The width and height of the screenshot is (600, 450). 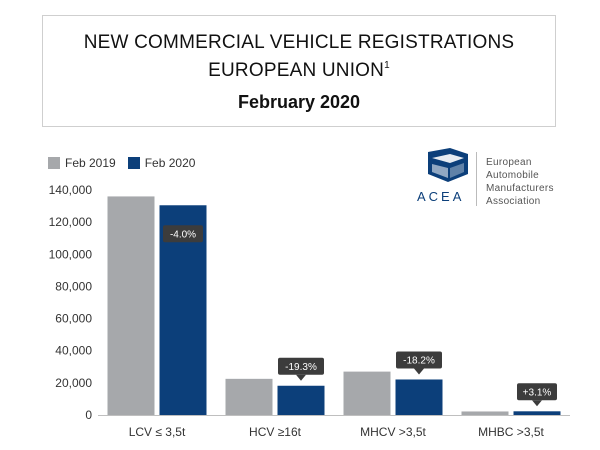 I want to click on title-line2-text: EUROPEAN UNION, so click(x=296, y=70).